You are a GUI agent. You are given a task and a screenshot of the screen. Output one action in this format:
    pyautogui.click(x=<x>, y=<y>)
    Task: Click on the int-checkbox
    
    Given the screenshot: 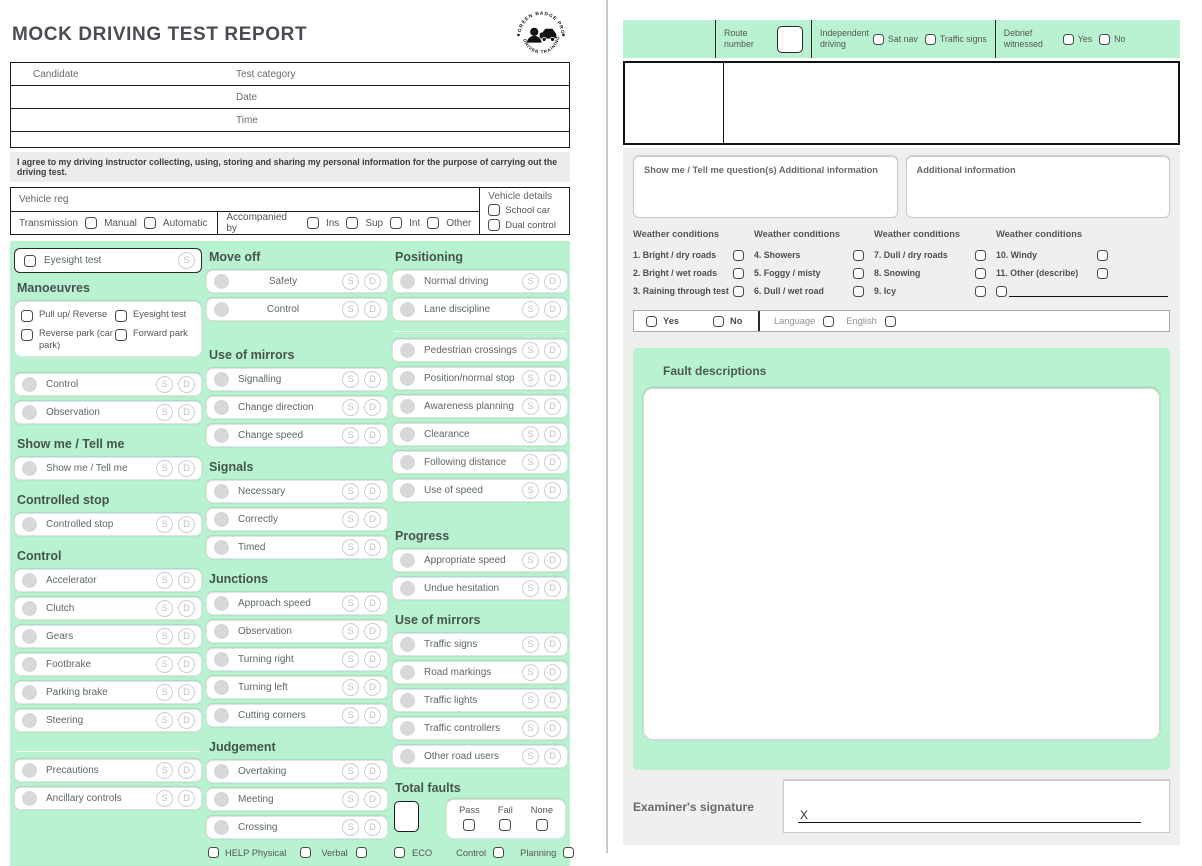 What is the action you would take?
    pyautogui.click(x=396, y=223)
    